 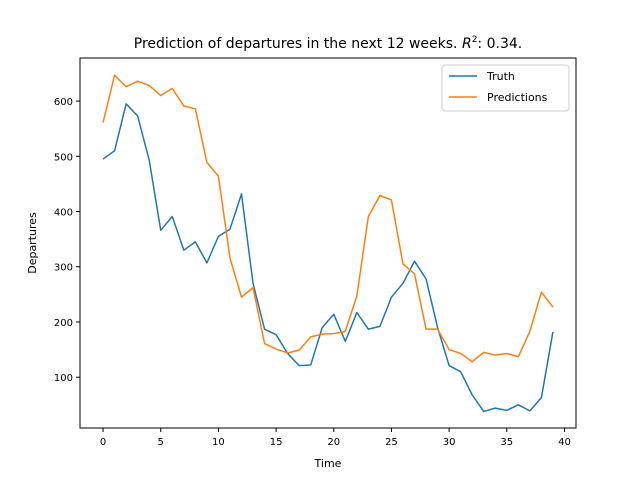 I want to click on x-tick-label: 20, so click(x=333, y=442).